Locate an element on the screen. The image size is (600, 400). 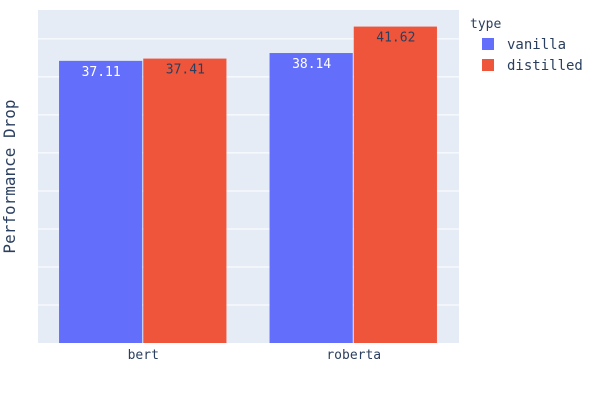
bar-label-distilled-roberta: 41.62 is located at coordinates (395, 38).